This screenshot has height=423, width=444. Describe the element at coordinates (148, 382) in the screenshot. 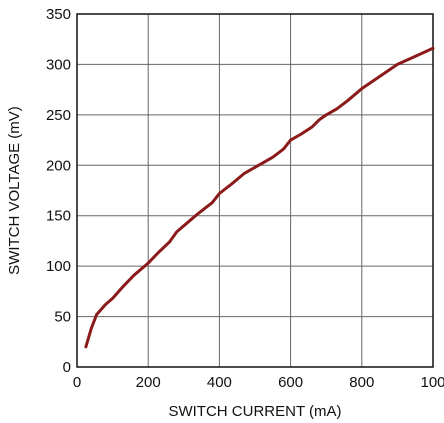

I see `x-tick-label: 200` at that location.